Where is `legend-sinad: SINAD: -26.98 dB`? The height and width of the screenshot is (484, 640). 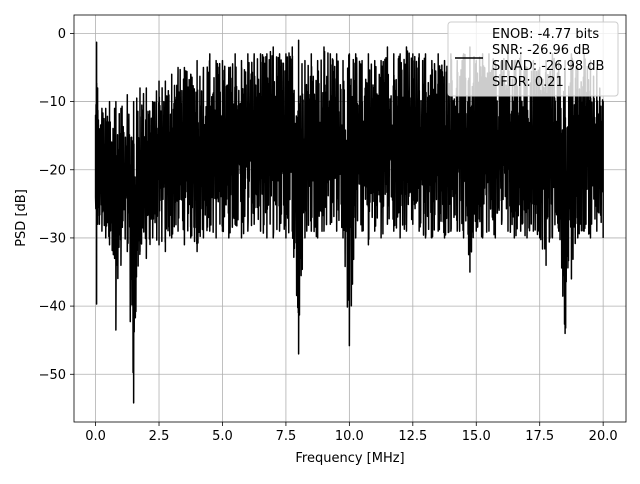 legend-sinad: SINAD: -26.98 dB is located at coordinates (548, 66).